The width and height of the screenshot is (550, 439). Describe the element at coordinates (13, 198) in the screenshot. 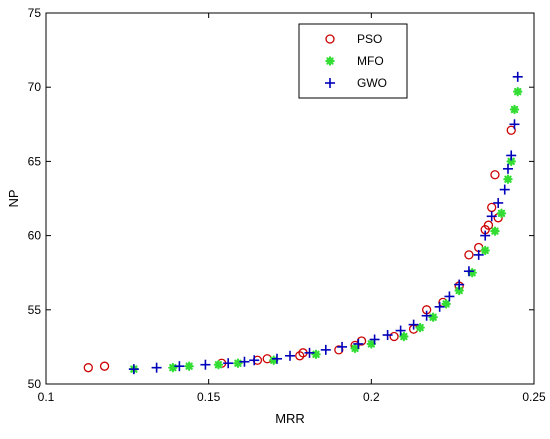

I see `y-axis-label: NP` at that location.